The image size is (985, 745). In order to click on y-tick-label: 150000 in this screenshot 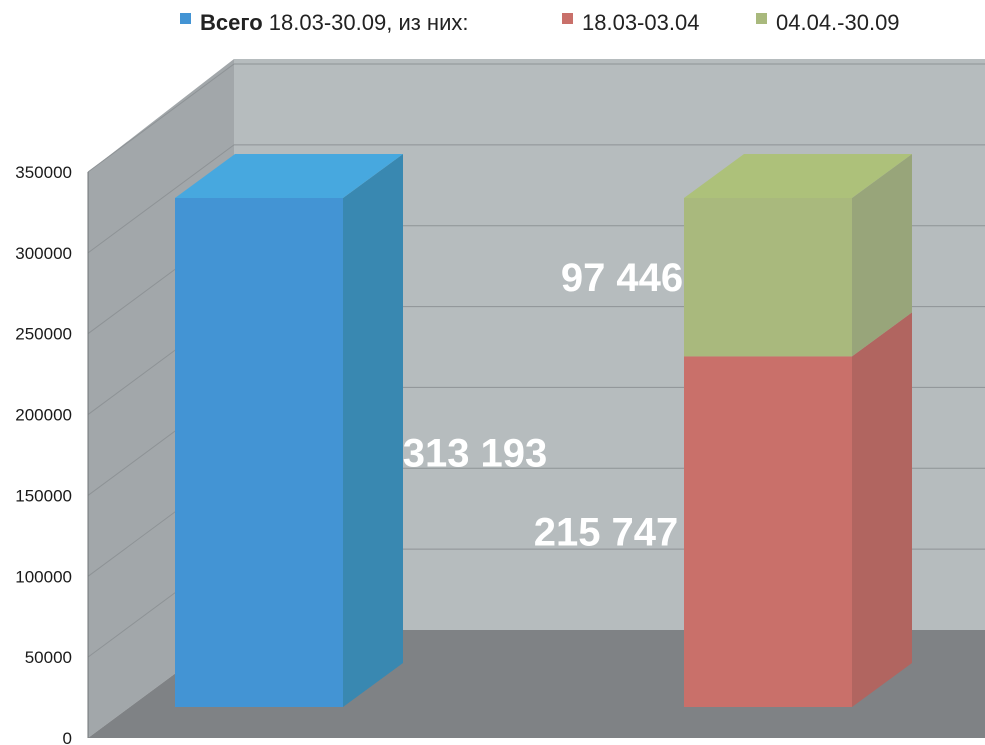, I will do `click(43, 495)`.